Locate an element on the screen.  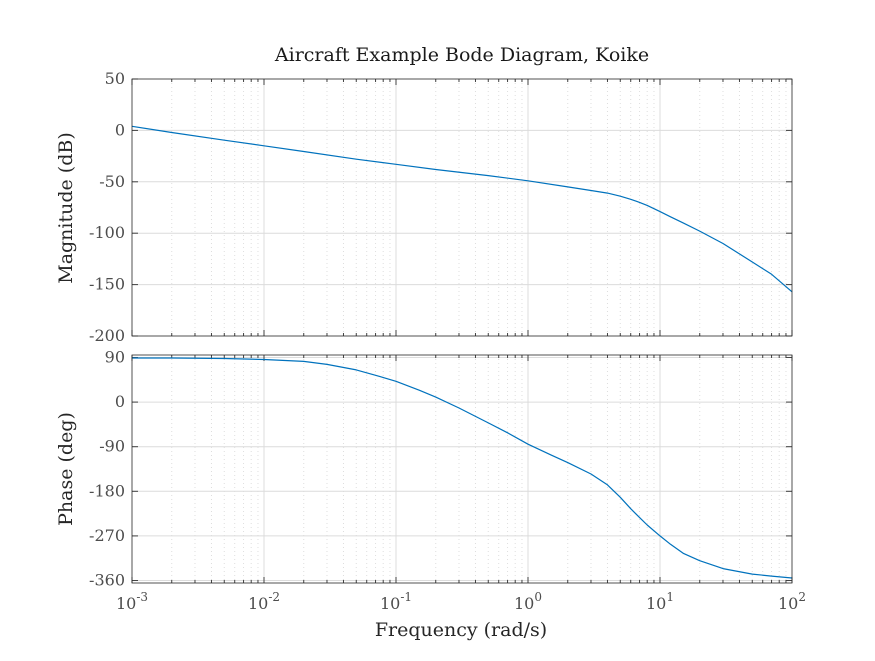
magnitude-y-axis-label: Magnitude (dB) is located at coordinates (66, 208).